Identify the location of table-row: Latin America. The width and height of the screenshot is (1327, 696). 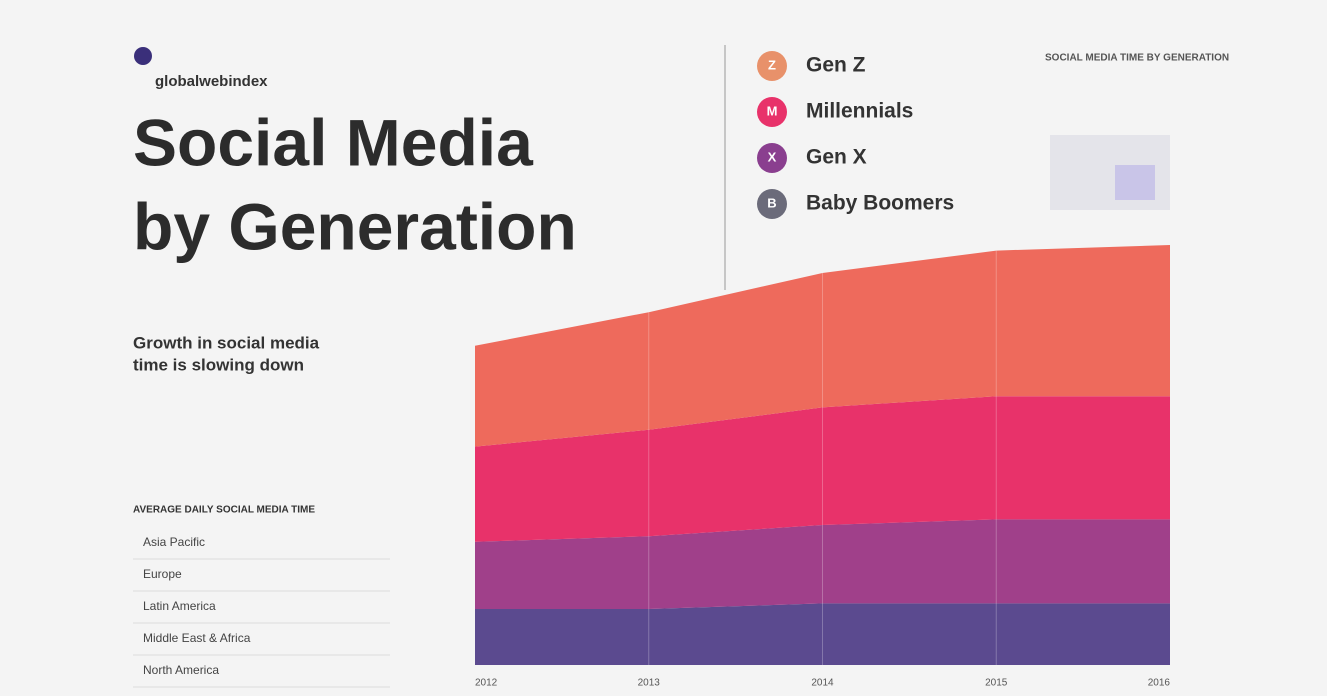
(179, 606).